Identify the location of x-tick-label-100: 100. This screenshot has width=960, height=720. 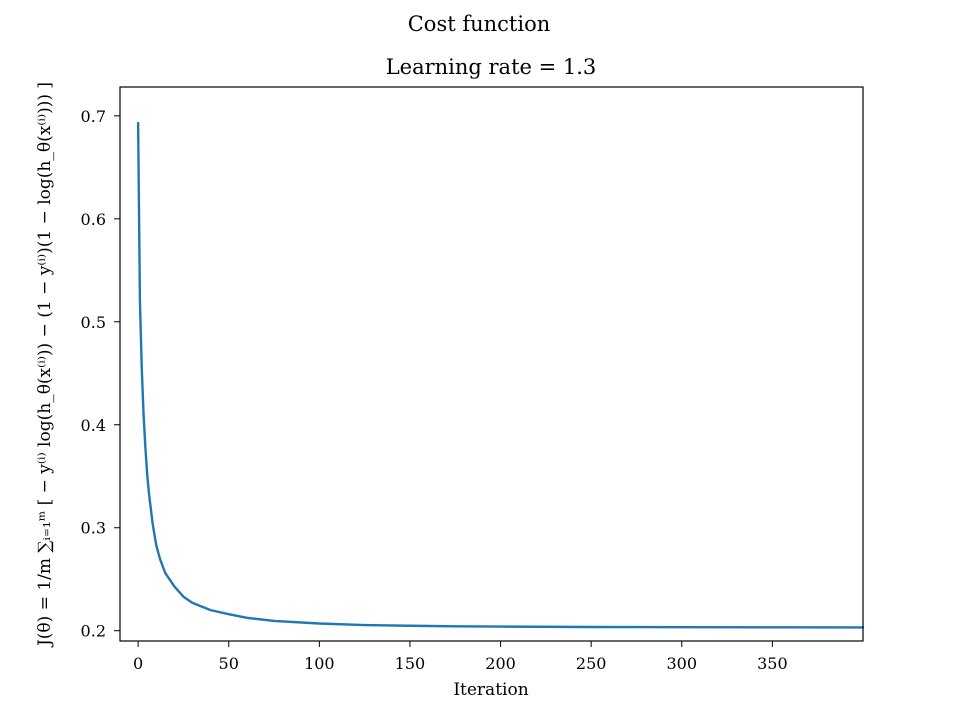
(319, 663).